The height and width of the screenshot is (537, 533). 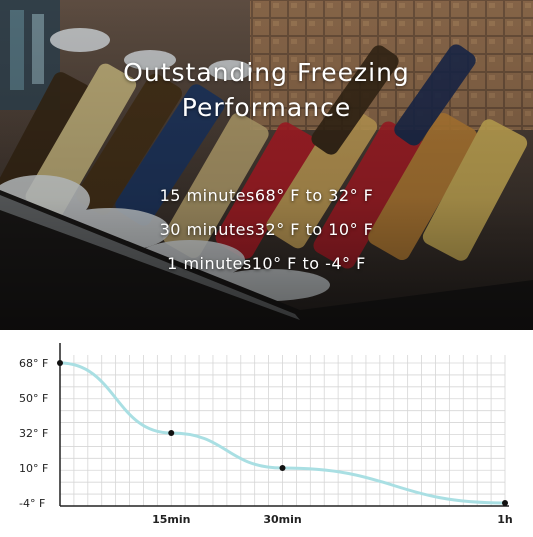 I want to click on x-tick-label: 30min, so click(x=282, y=519).